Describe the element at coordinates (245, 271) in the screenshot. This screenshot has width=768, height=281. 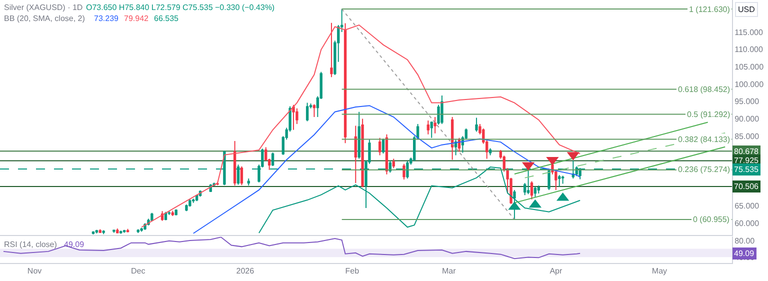
I see `x-tick-label: 2026` at that location.